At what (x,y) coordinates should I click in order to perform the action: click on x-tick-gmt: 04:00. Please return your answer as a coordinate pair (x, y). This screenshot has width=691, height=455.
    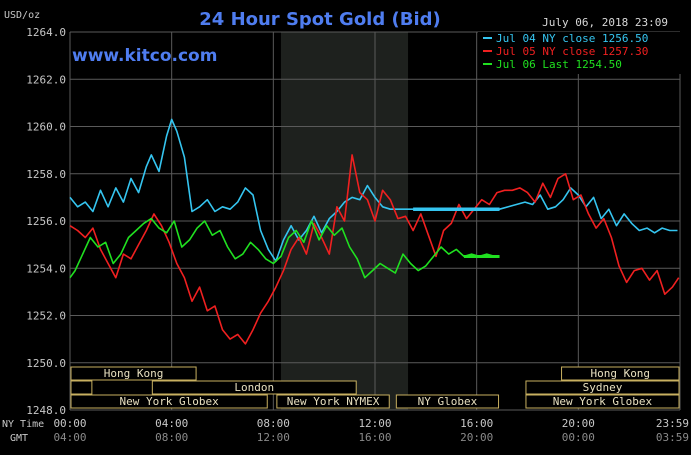
    Looking at the image, I should click on (69, 437).